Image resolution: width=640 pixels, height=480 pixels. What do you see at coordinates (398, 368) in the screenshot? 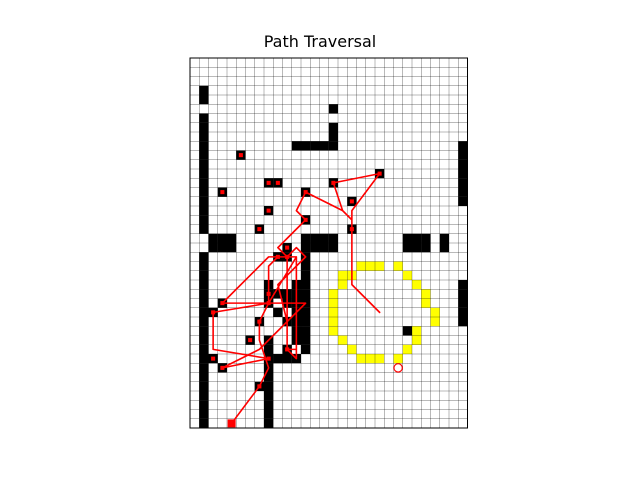
I see `goal-marker` at bounding box center [398, 368].